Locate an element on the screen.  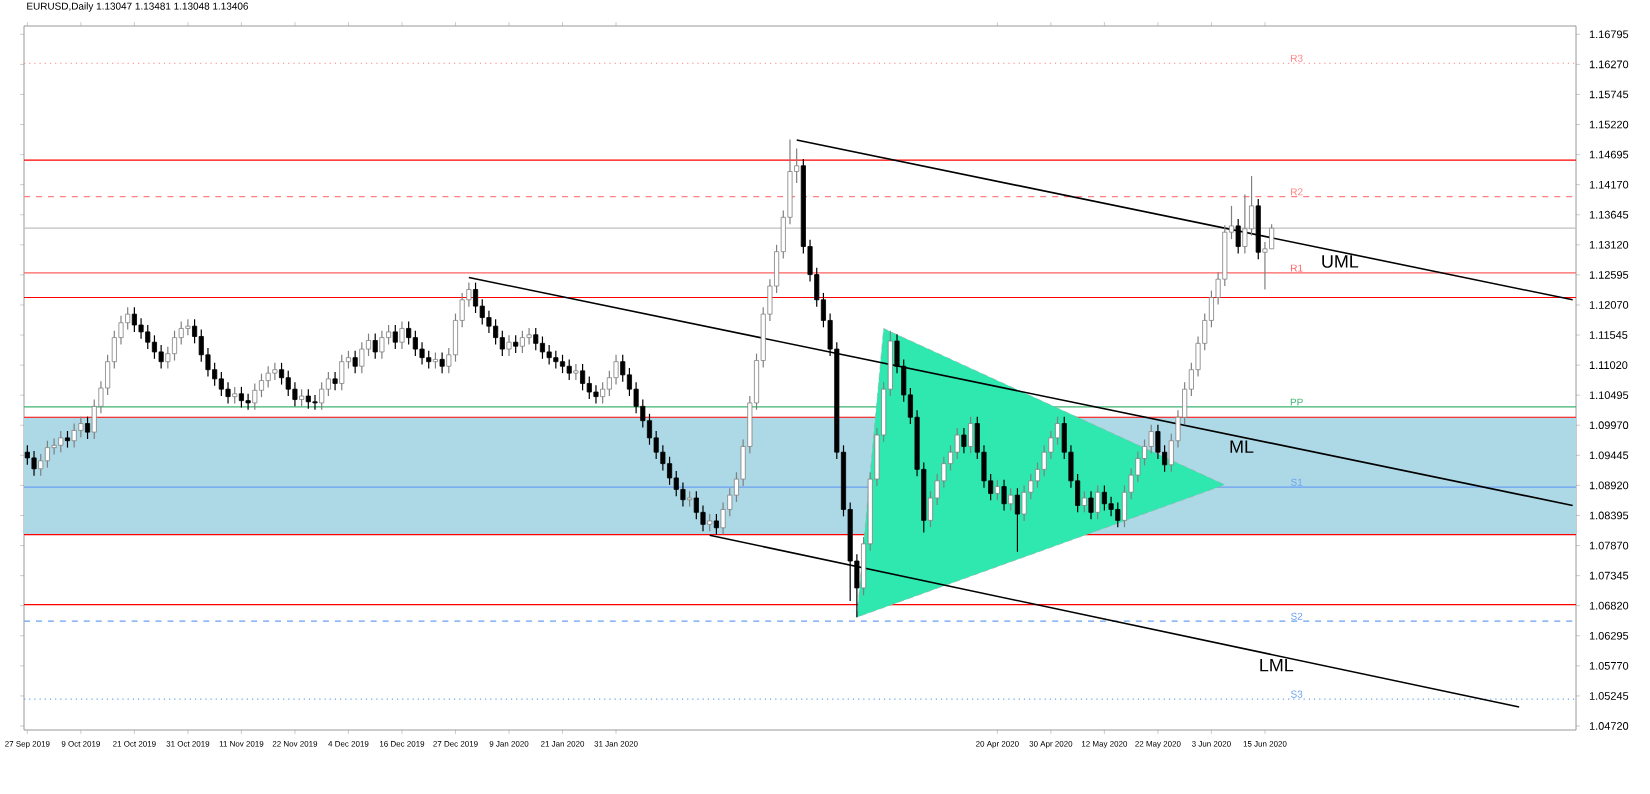
series-label: ML is located at coordinates (1242, 446).